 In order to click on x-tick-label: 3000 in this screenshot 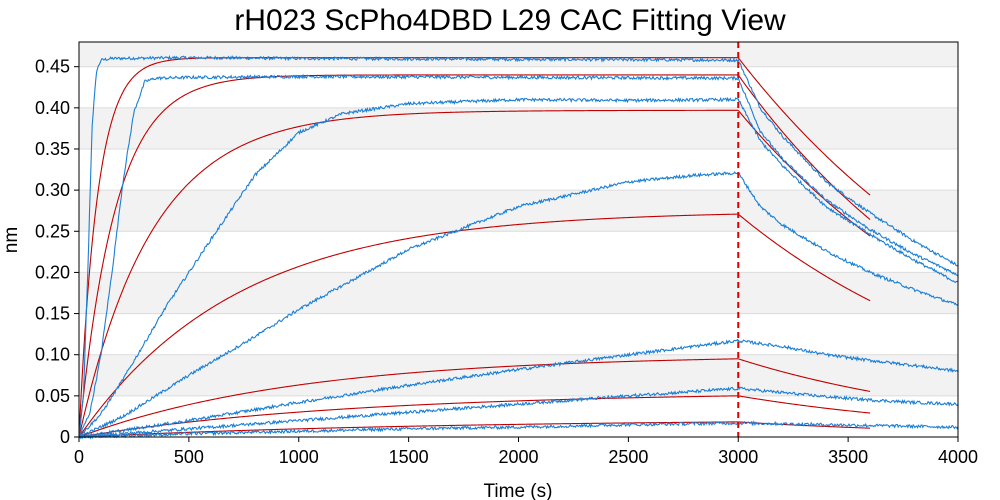, I will do `click(738, 457)`.